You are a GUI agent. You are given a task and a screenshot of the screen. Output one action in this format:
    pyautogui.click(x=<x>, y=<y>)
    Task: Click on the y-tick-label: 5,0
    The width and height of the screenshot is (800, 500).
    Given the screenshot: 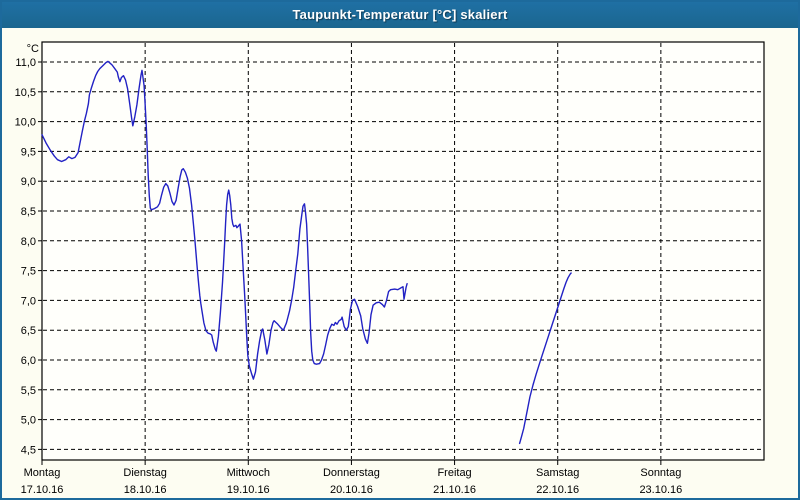 What is the action you would take?
    pyautogui.click(x=28, y=421)
    